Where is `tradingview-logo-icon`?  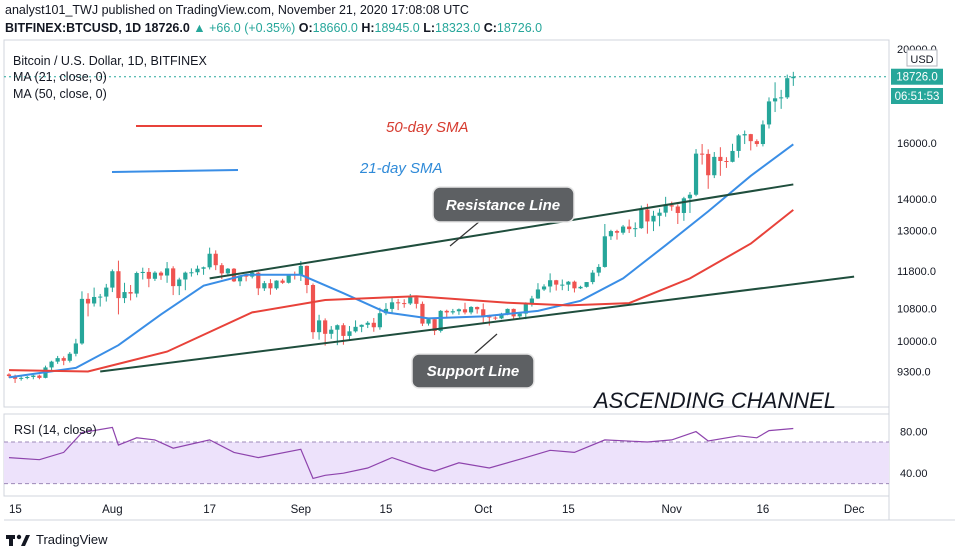
tradingview-logo-icon is located at coordinates (18, 540).